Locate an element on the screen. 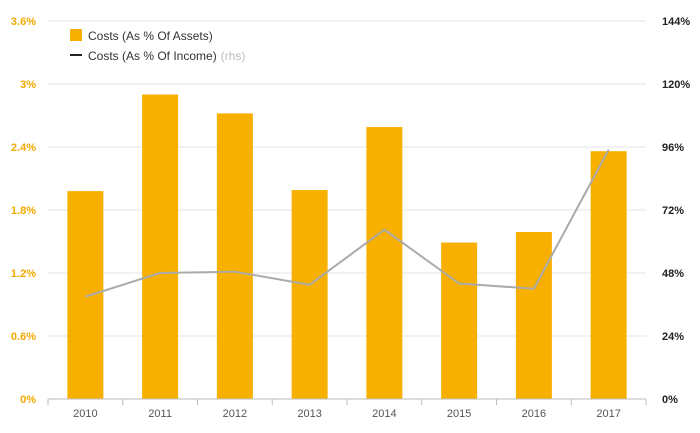  legend-label-bar: Costs (As % Of Assets) is located at coordinates (150, 36).